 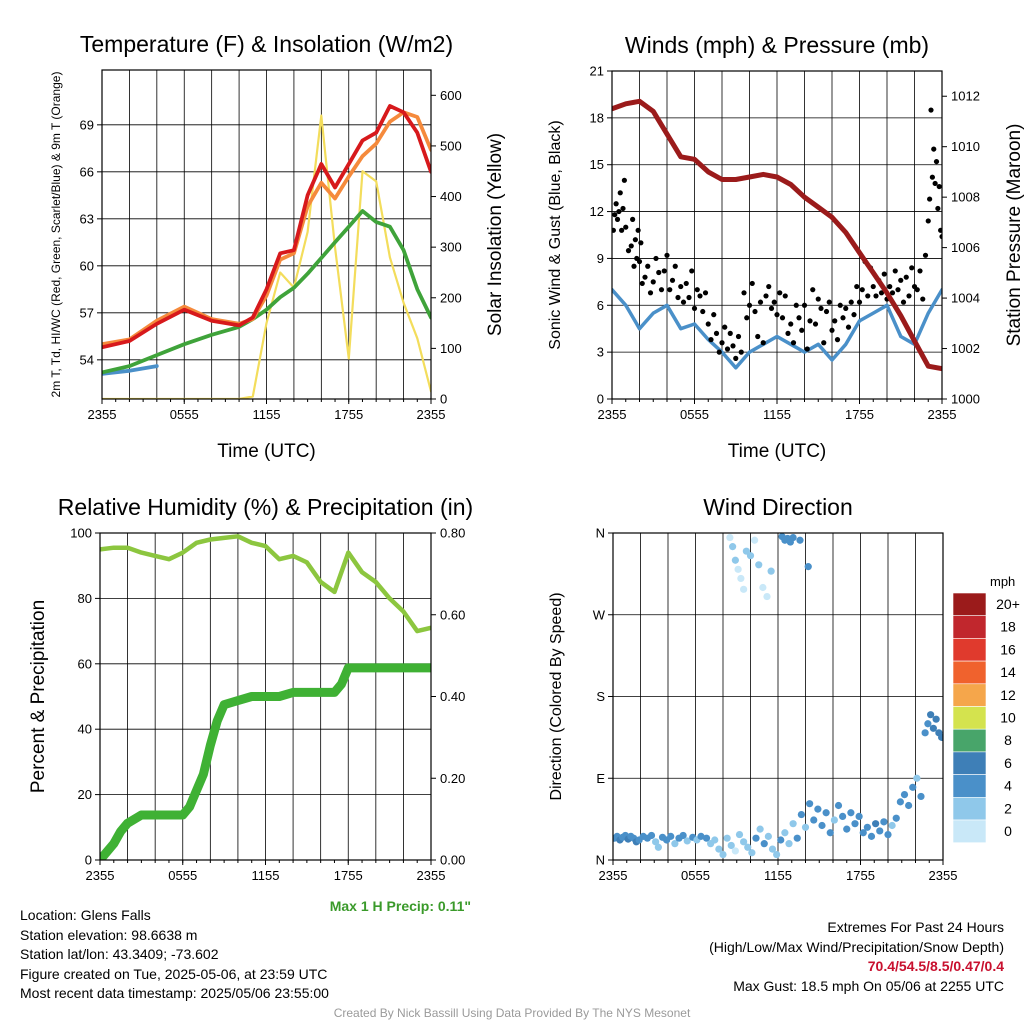 I want to click on y-tick-label: 21, so click(x=597, y=71).